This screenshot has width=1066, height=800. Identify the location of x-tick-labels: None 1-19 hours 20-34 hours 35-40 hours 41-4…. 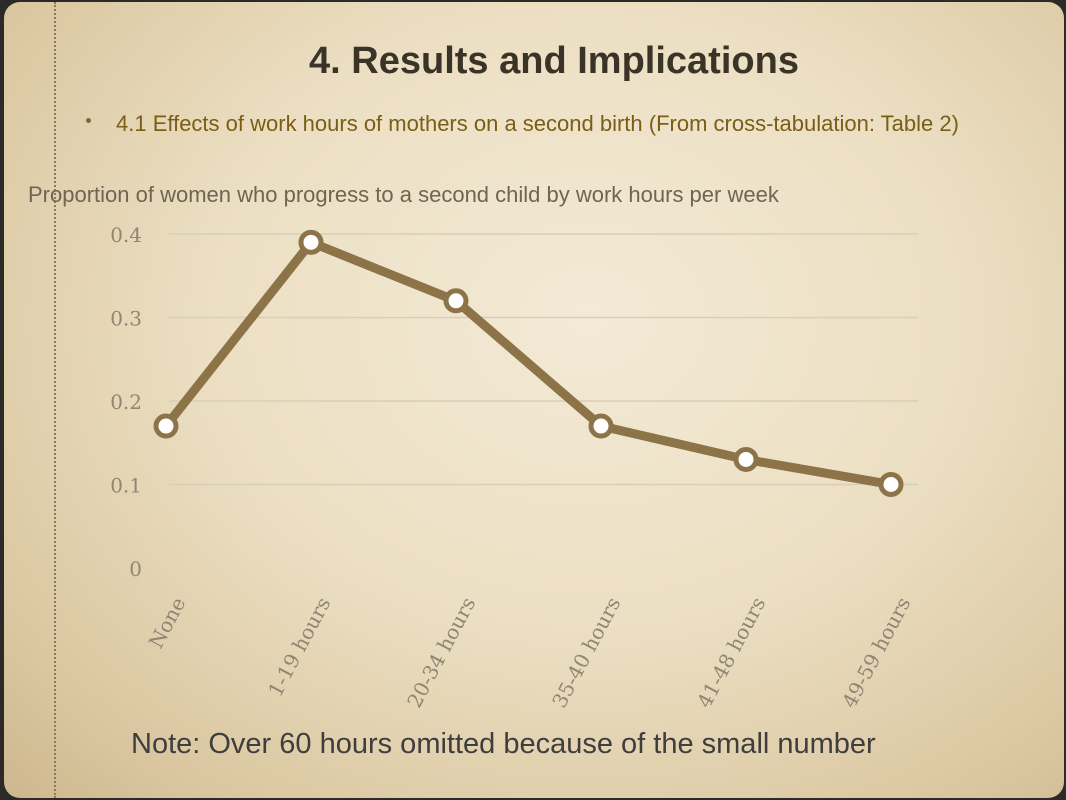
(530, 652).